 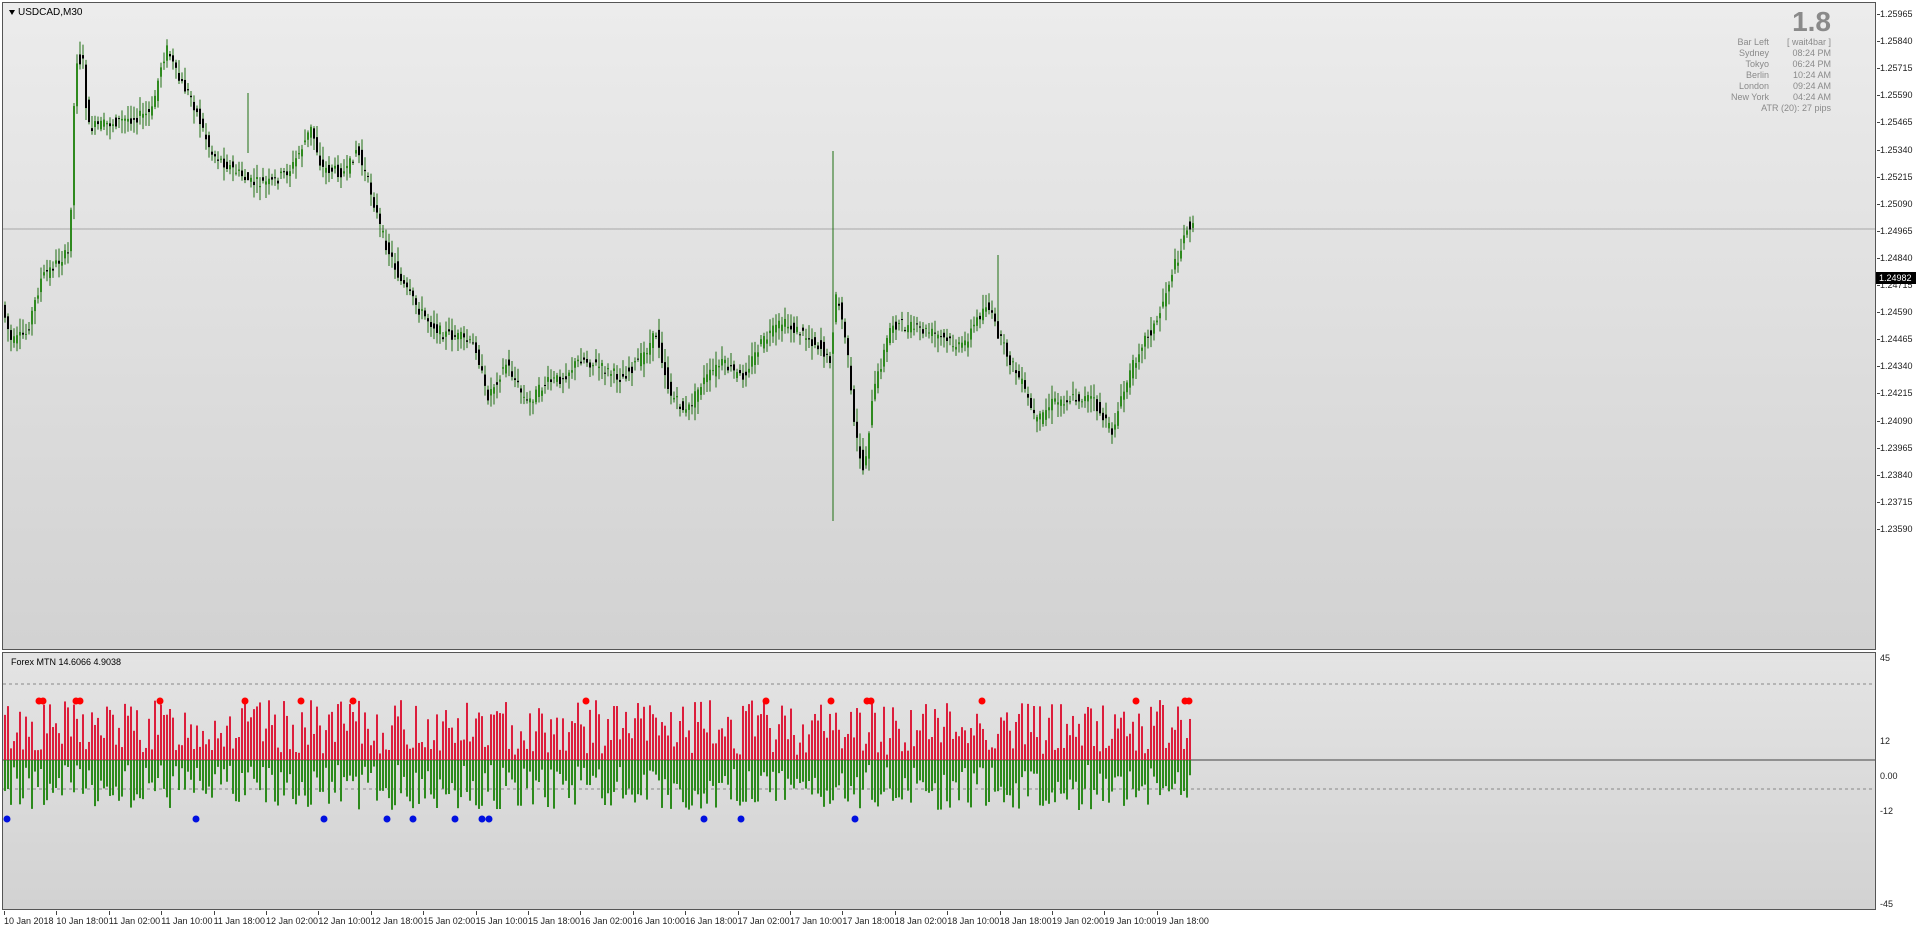 What do you see at coordinates (816, 921) in the screenshot?
I see `time-axis-label: 17 Jan 10:00` at bounding box center [816, 921].